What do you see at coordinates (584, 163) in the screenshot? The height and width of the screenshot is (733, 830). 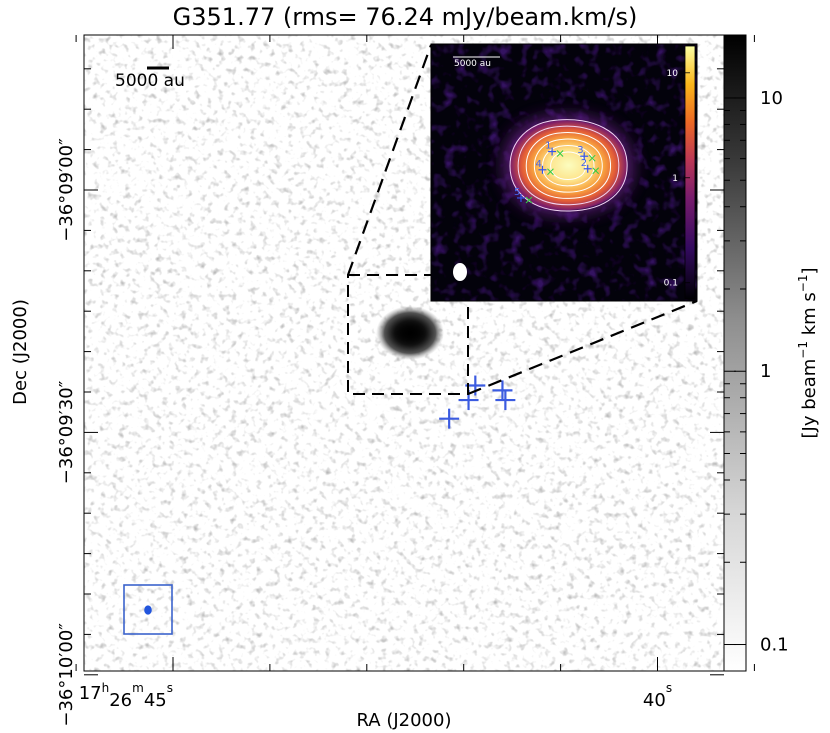 I see `inset-core-label: 2` at bounding box center [584, 163].